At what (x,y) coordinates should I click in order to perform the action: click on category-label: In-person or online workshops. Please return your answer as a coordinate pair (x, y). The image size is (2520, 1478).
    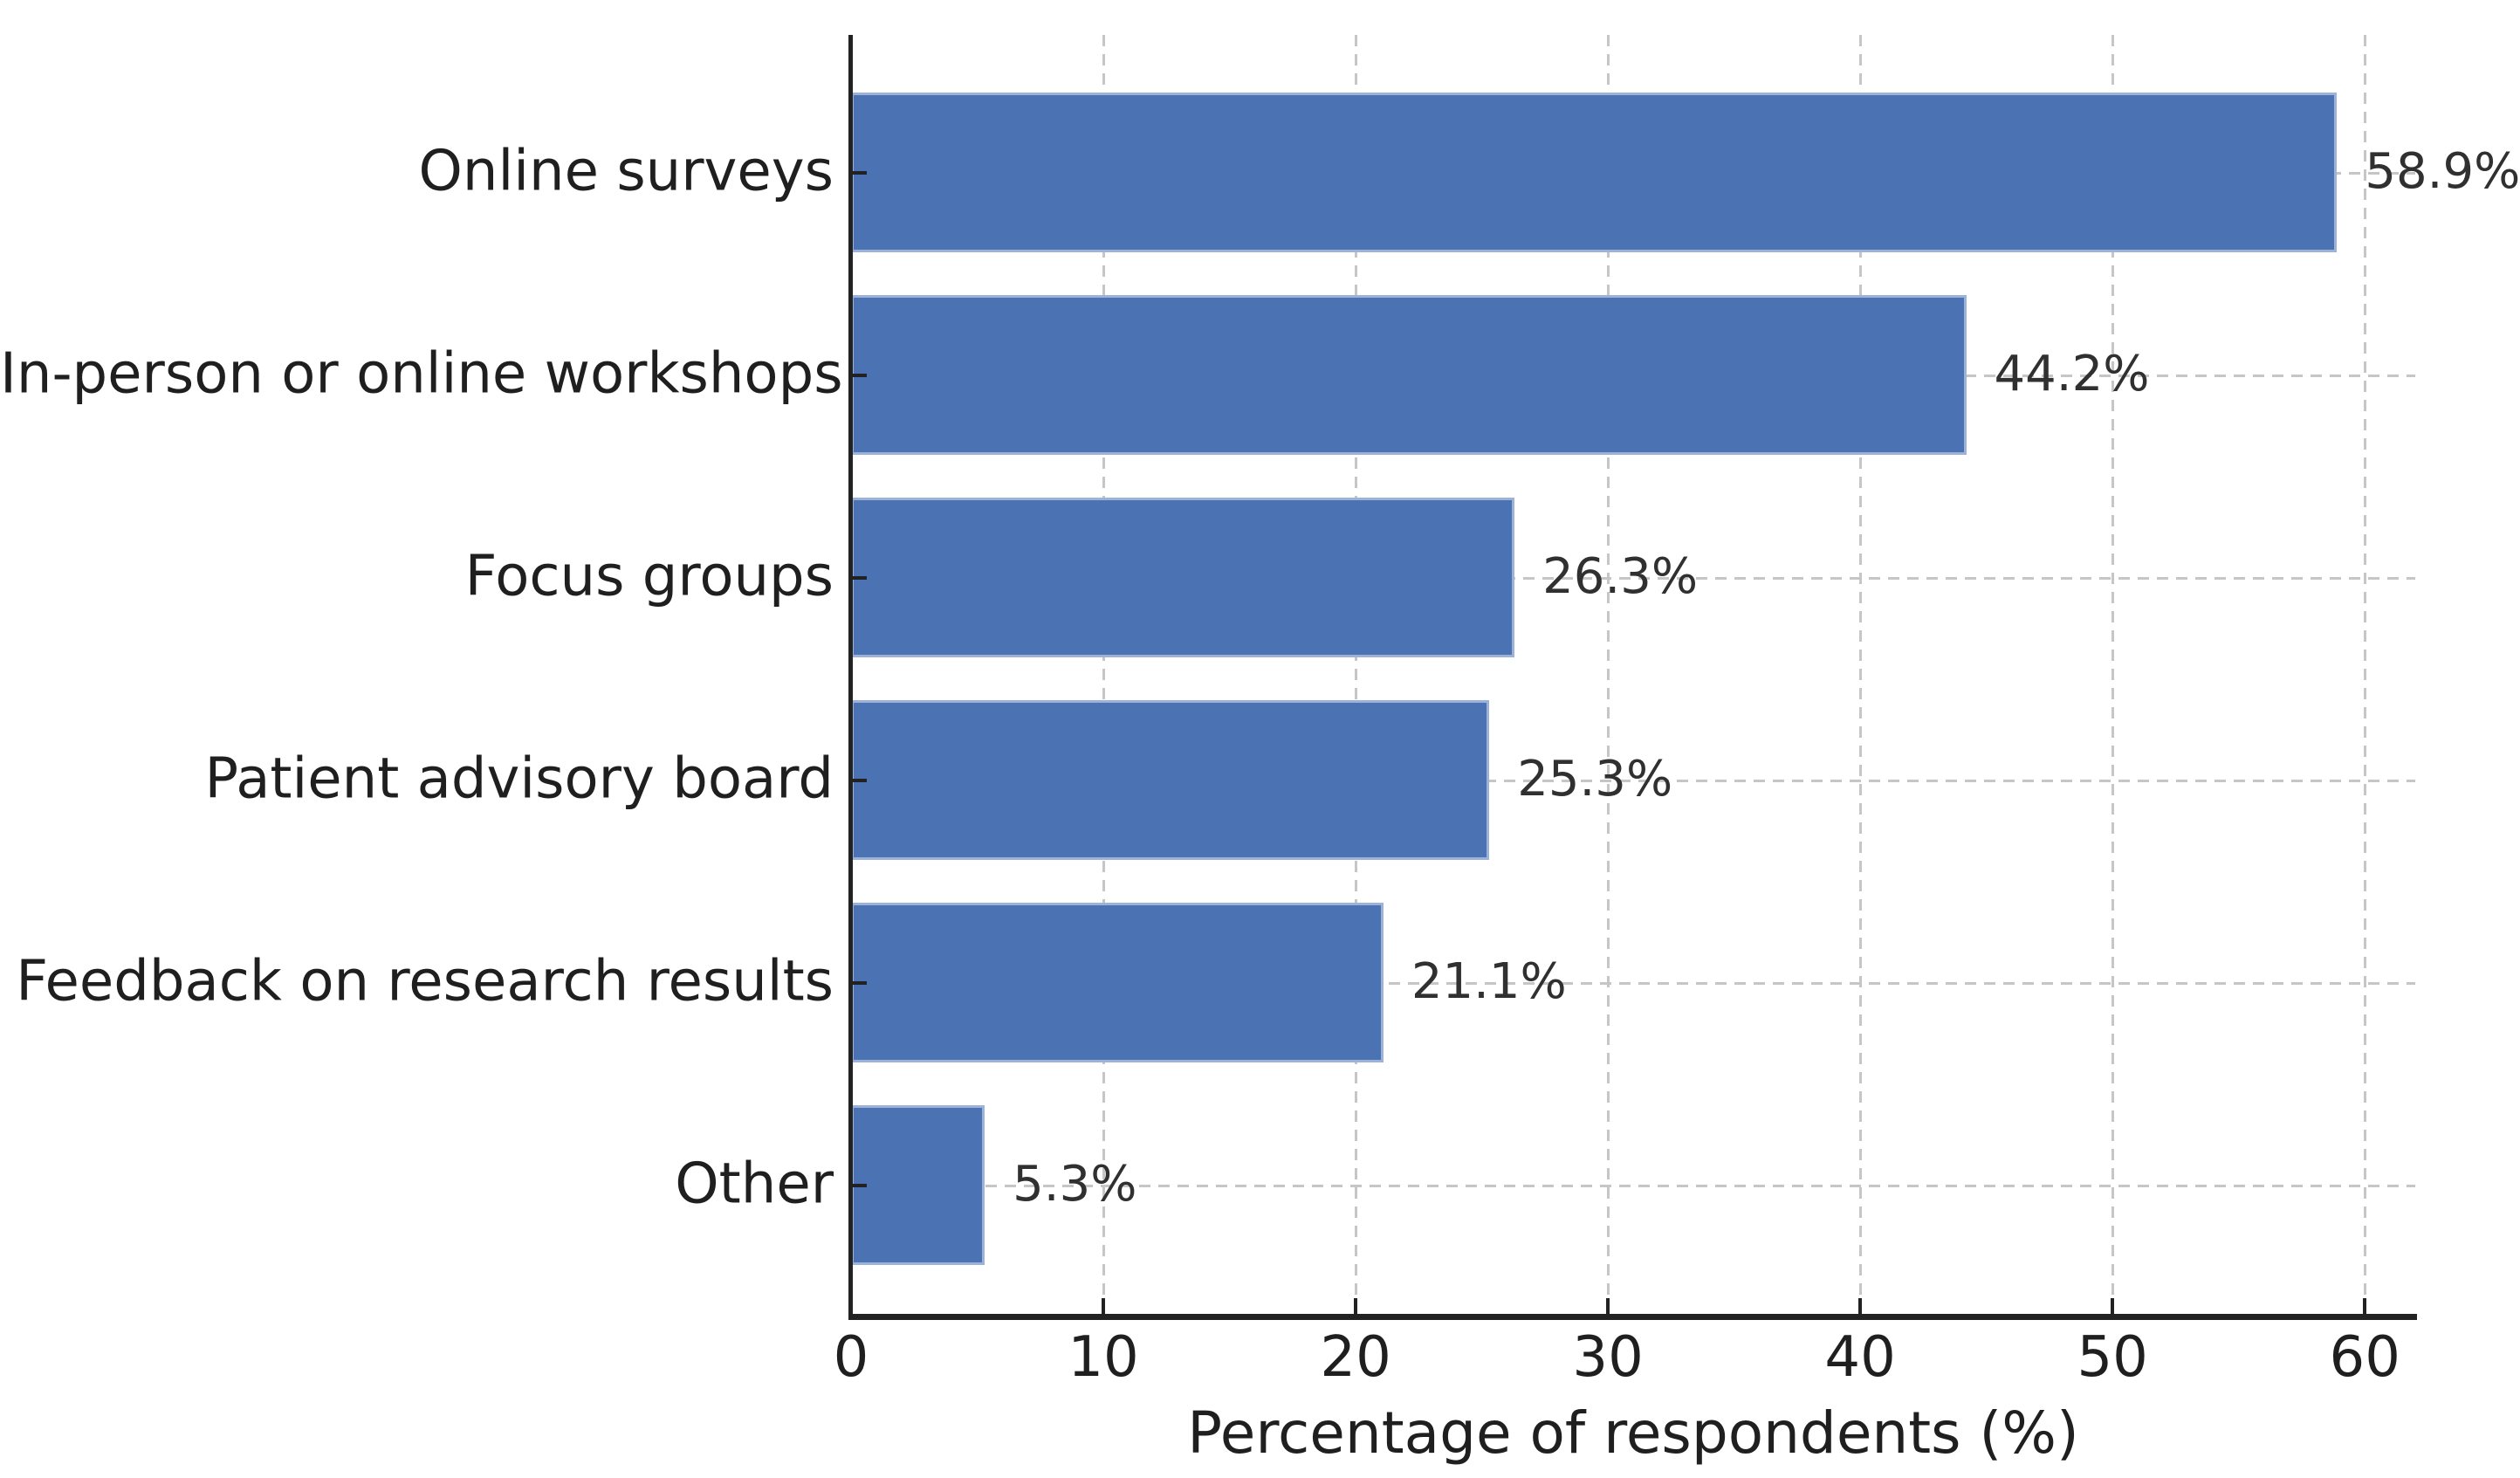
    Looking at the image, I should click on (421, 374).